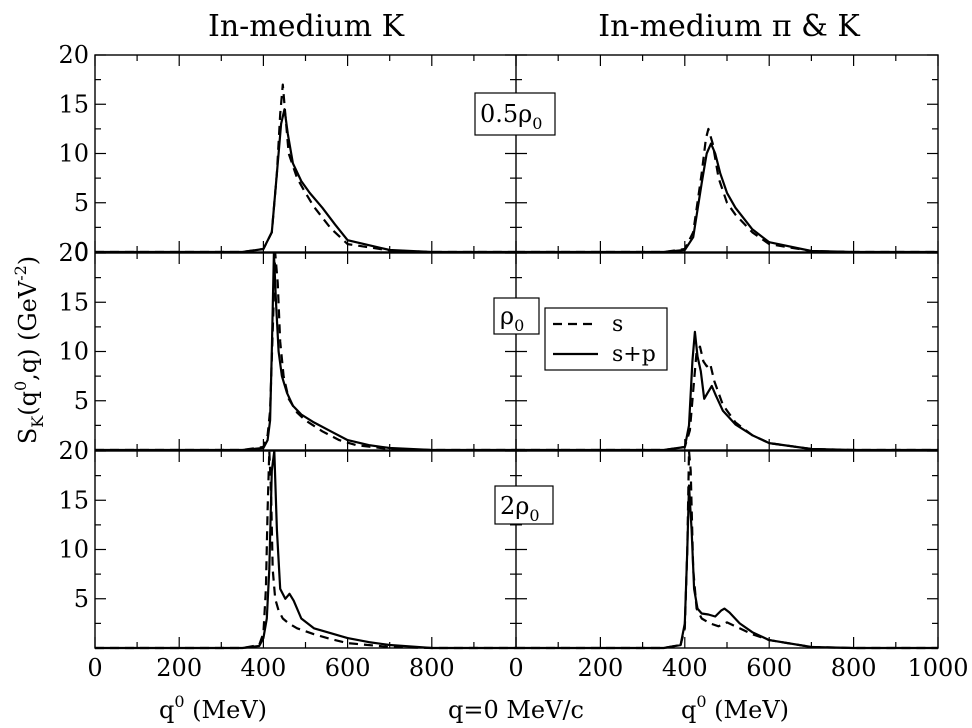 This screenshot has height=728, width=972. What do you see at coordinates (516, 710) in the screenshot?
I see `center-momentum-label: q=0 MeV/c` at bounding box center [516, 710].